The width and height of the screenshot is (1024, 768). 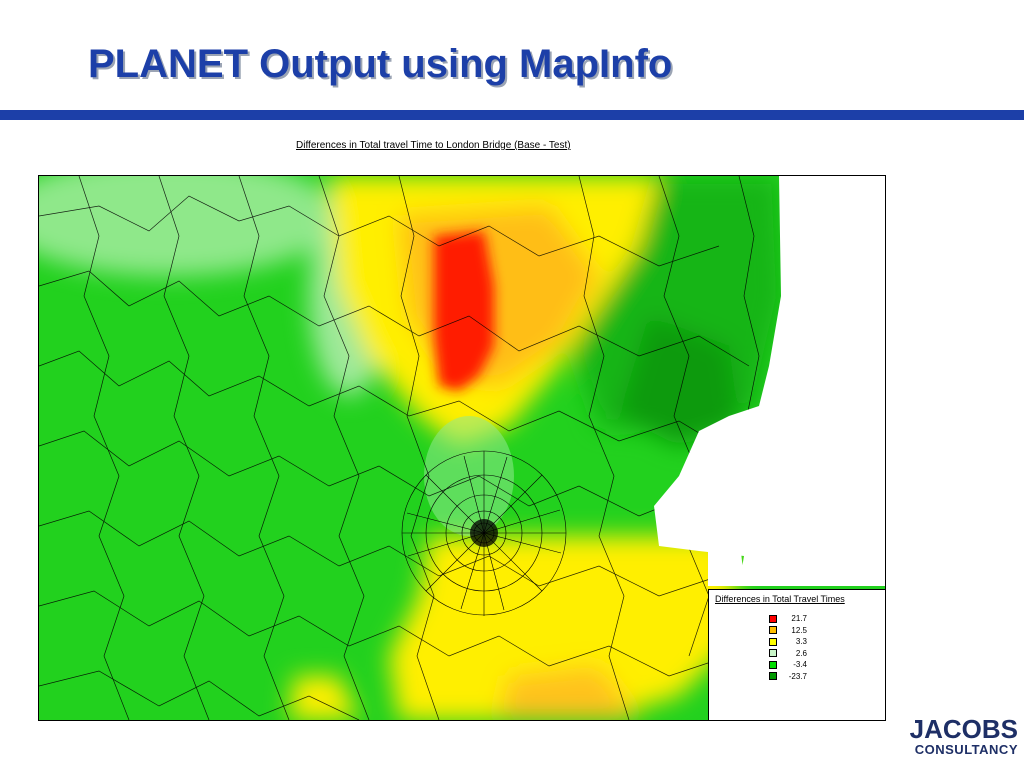 I want to click on jacobs-consultancy-logo: JACOBS CONSULTANCY, so click(x=964, y=736).